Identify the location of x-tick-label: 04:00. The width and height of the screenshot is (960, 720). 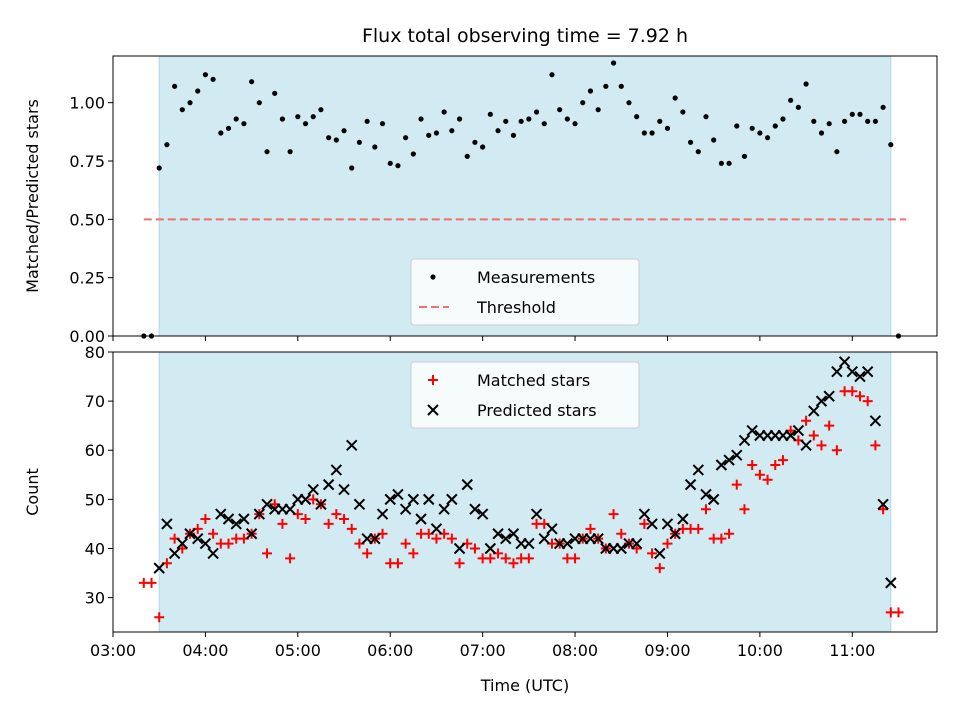
(205, 650).